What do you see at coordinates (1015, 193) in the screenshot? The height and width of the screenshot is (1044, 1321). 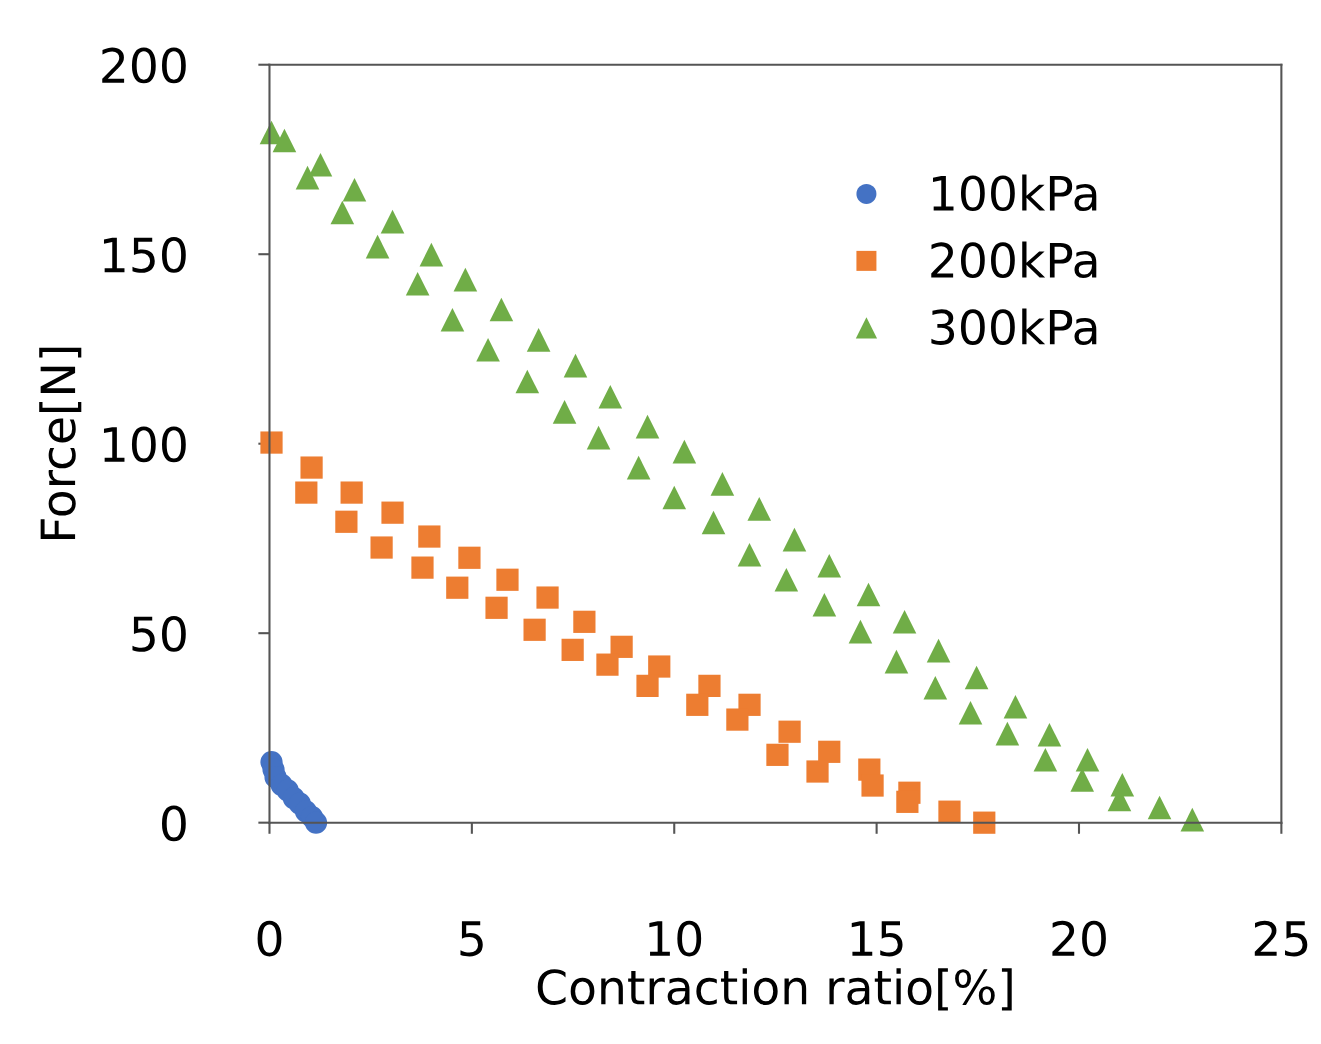 I see `legend-label: 100kPa` at bounding box center [1015, 193].